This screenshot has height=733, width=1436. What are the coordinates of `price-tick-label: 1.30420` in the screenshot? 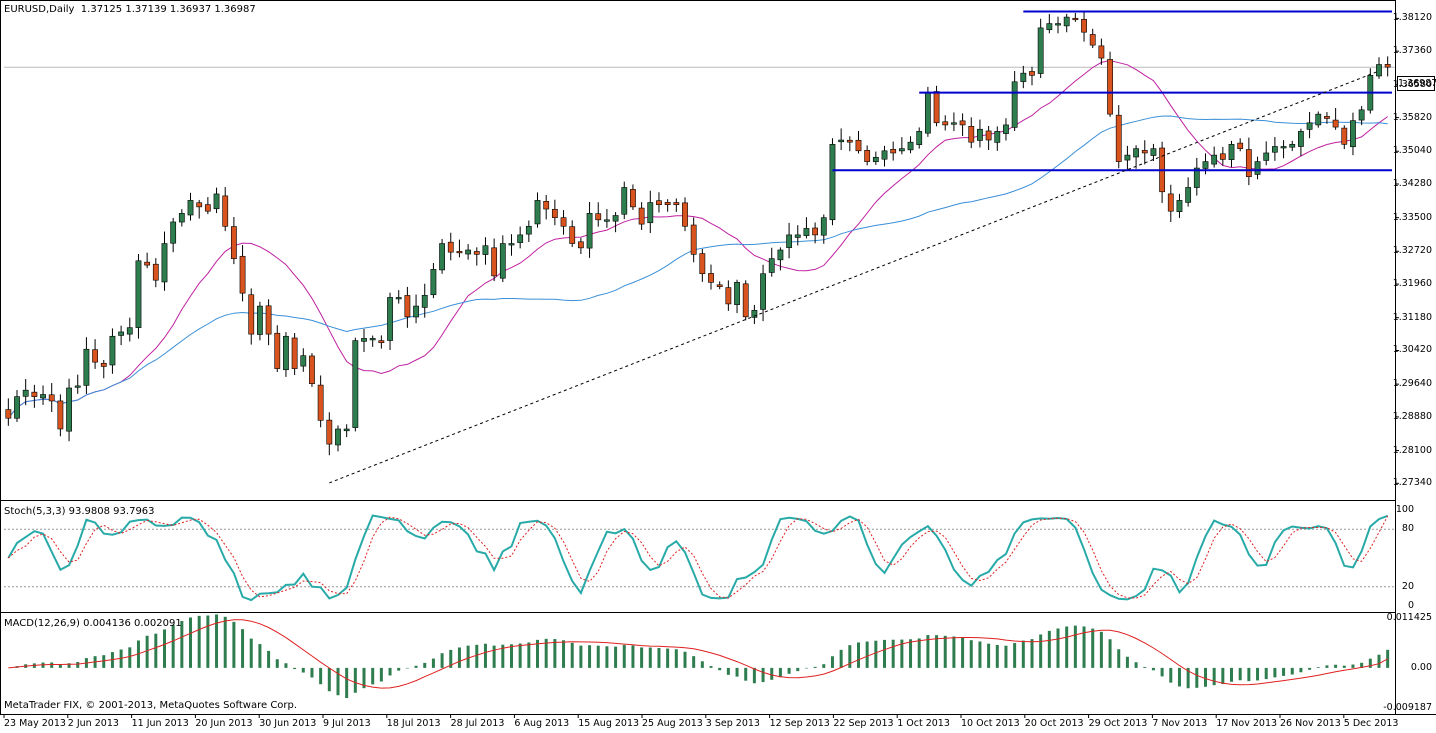 It's located at (1412, 350).